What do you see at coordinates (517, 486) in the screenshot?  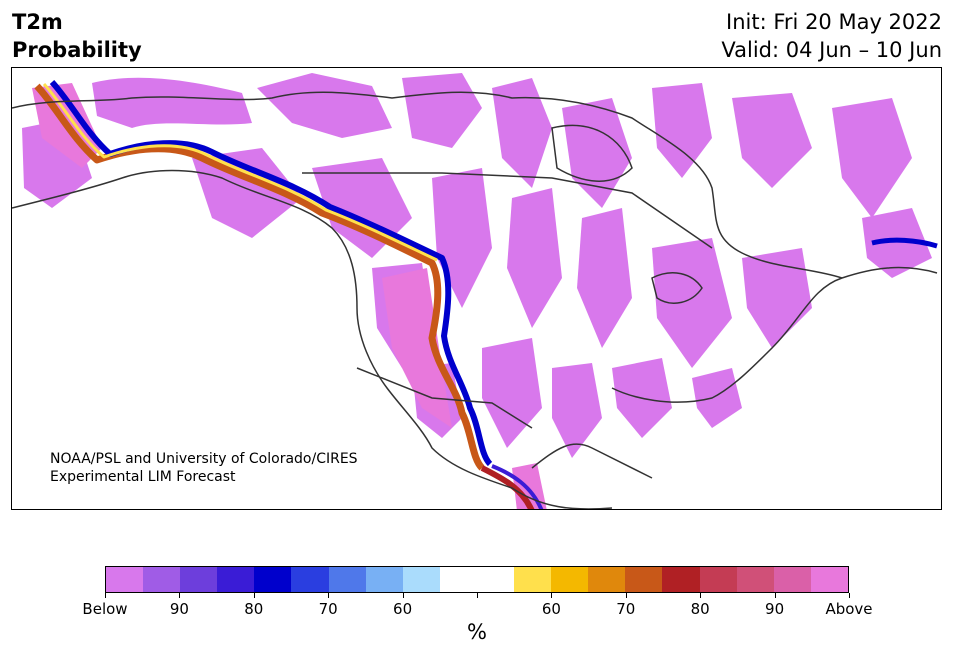 I see `mexico-cold-band` at bounding box center [517, 486].